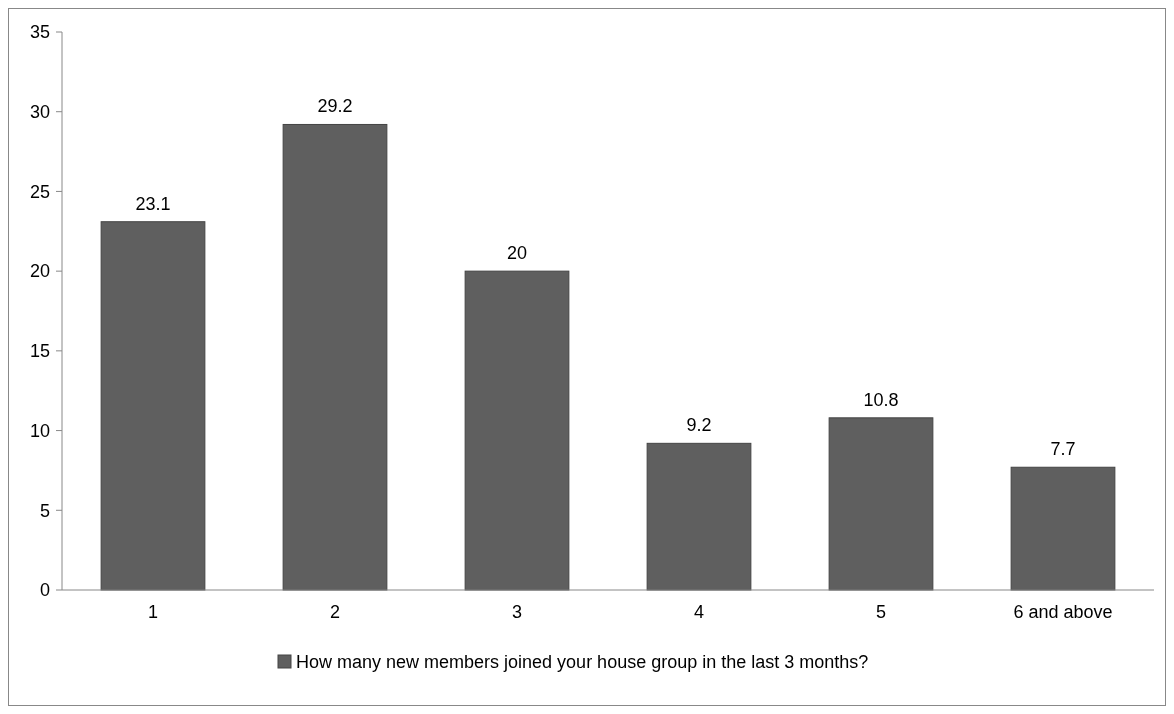 Image resolution: width=1174 pixels, height=714 pixels. What do you see at coordinates (517, 612) in the screenshot?
I see `x-tick-label: 3` at bounding box center [517, 612].